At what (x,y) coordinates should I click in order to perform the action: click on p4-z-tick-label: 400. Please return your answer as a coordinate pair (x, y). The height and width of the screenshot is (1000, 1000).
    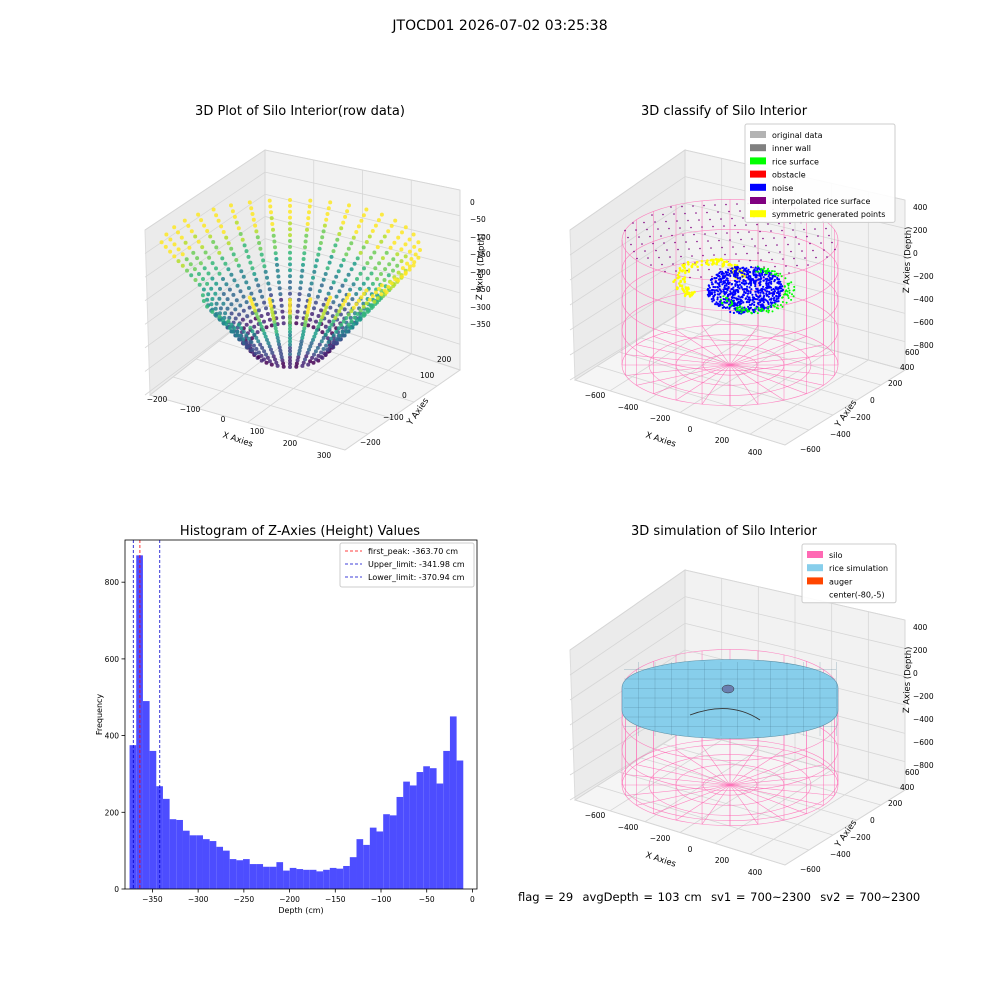
    Looking at the image, I should click on (920, 627).